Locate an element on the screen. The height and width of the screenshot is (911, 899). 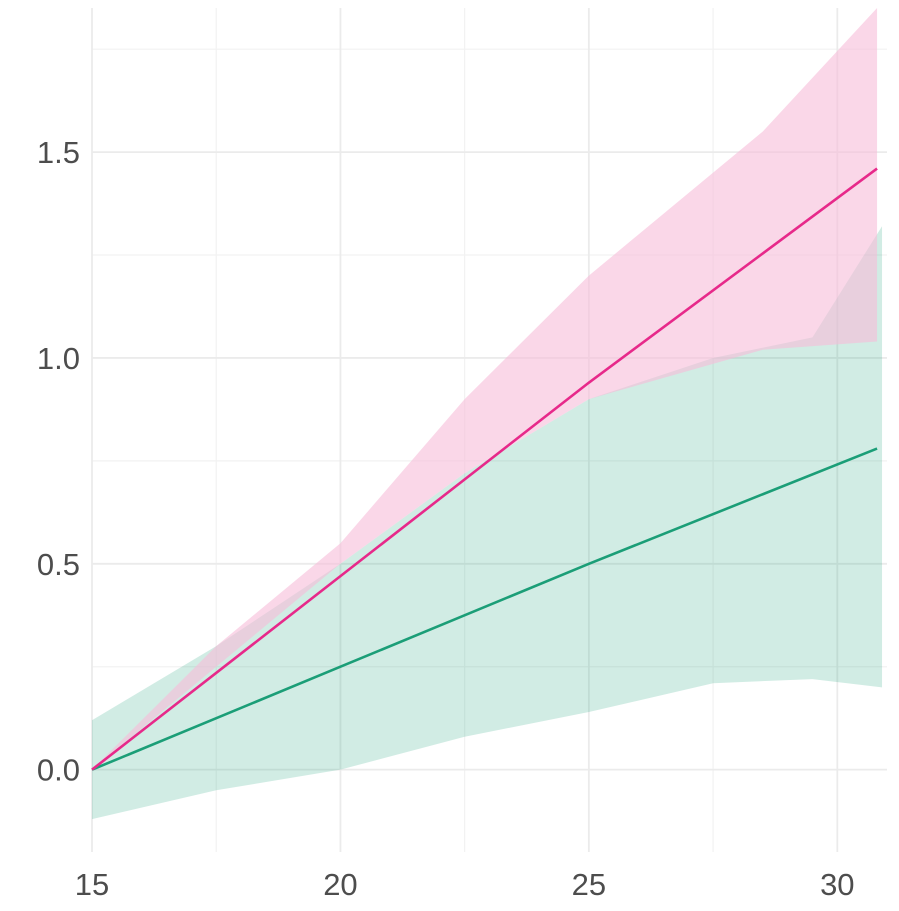
x-tick-label: 15 is located at coordinates (92, 884).